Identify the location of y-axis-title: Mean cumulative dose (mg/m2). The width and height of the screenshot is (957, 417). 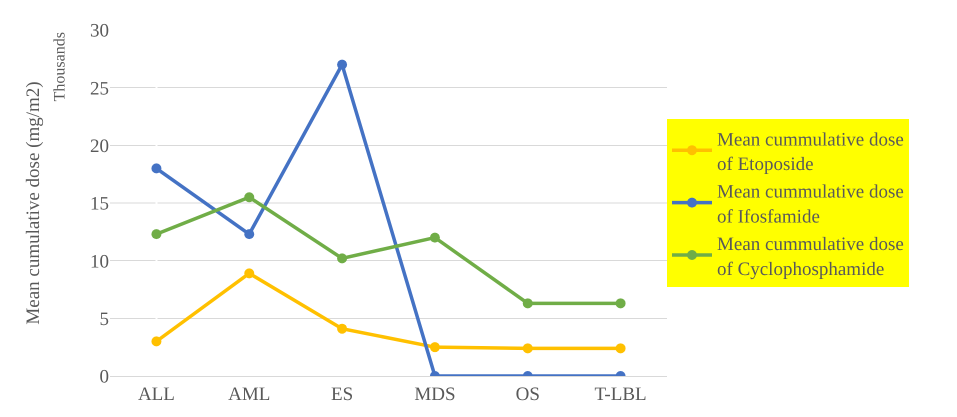
(33, 203).